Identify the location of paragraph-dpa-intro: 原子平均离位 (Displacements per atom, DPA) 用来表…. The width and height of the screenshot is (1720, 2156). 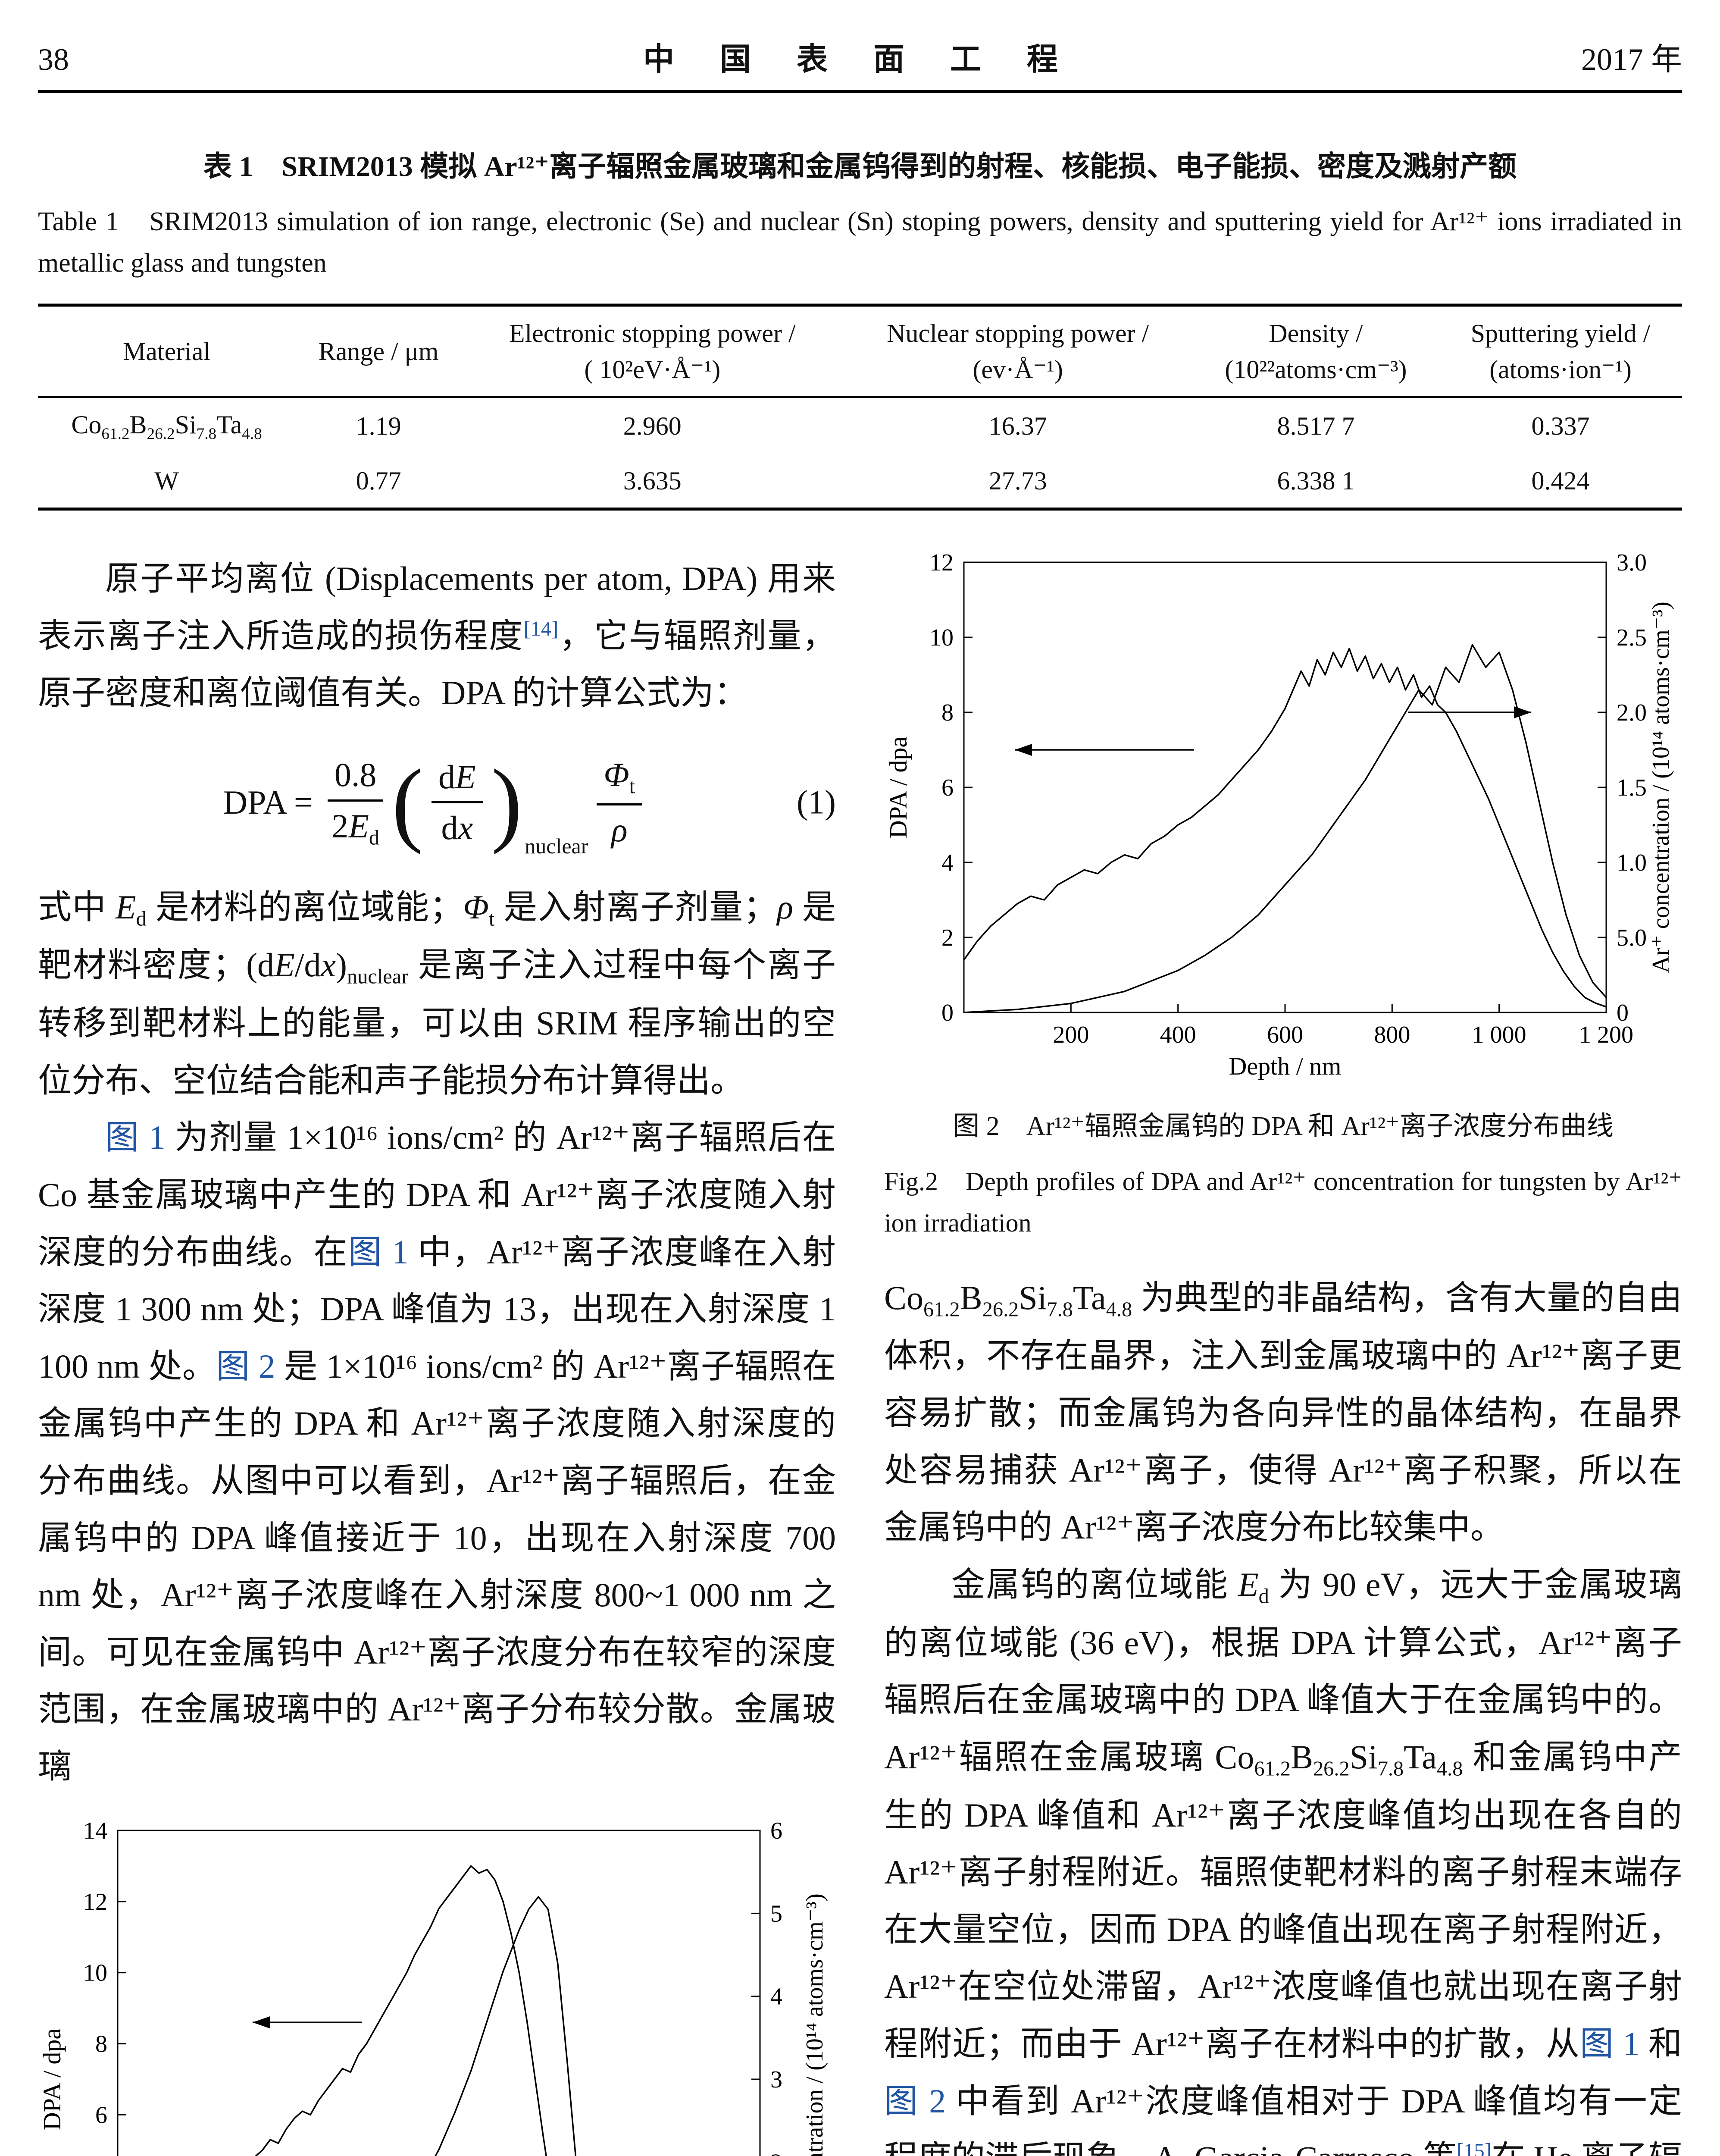
(437, 636).